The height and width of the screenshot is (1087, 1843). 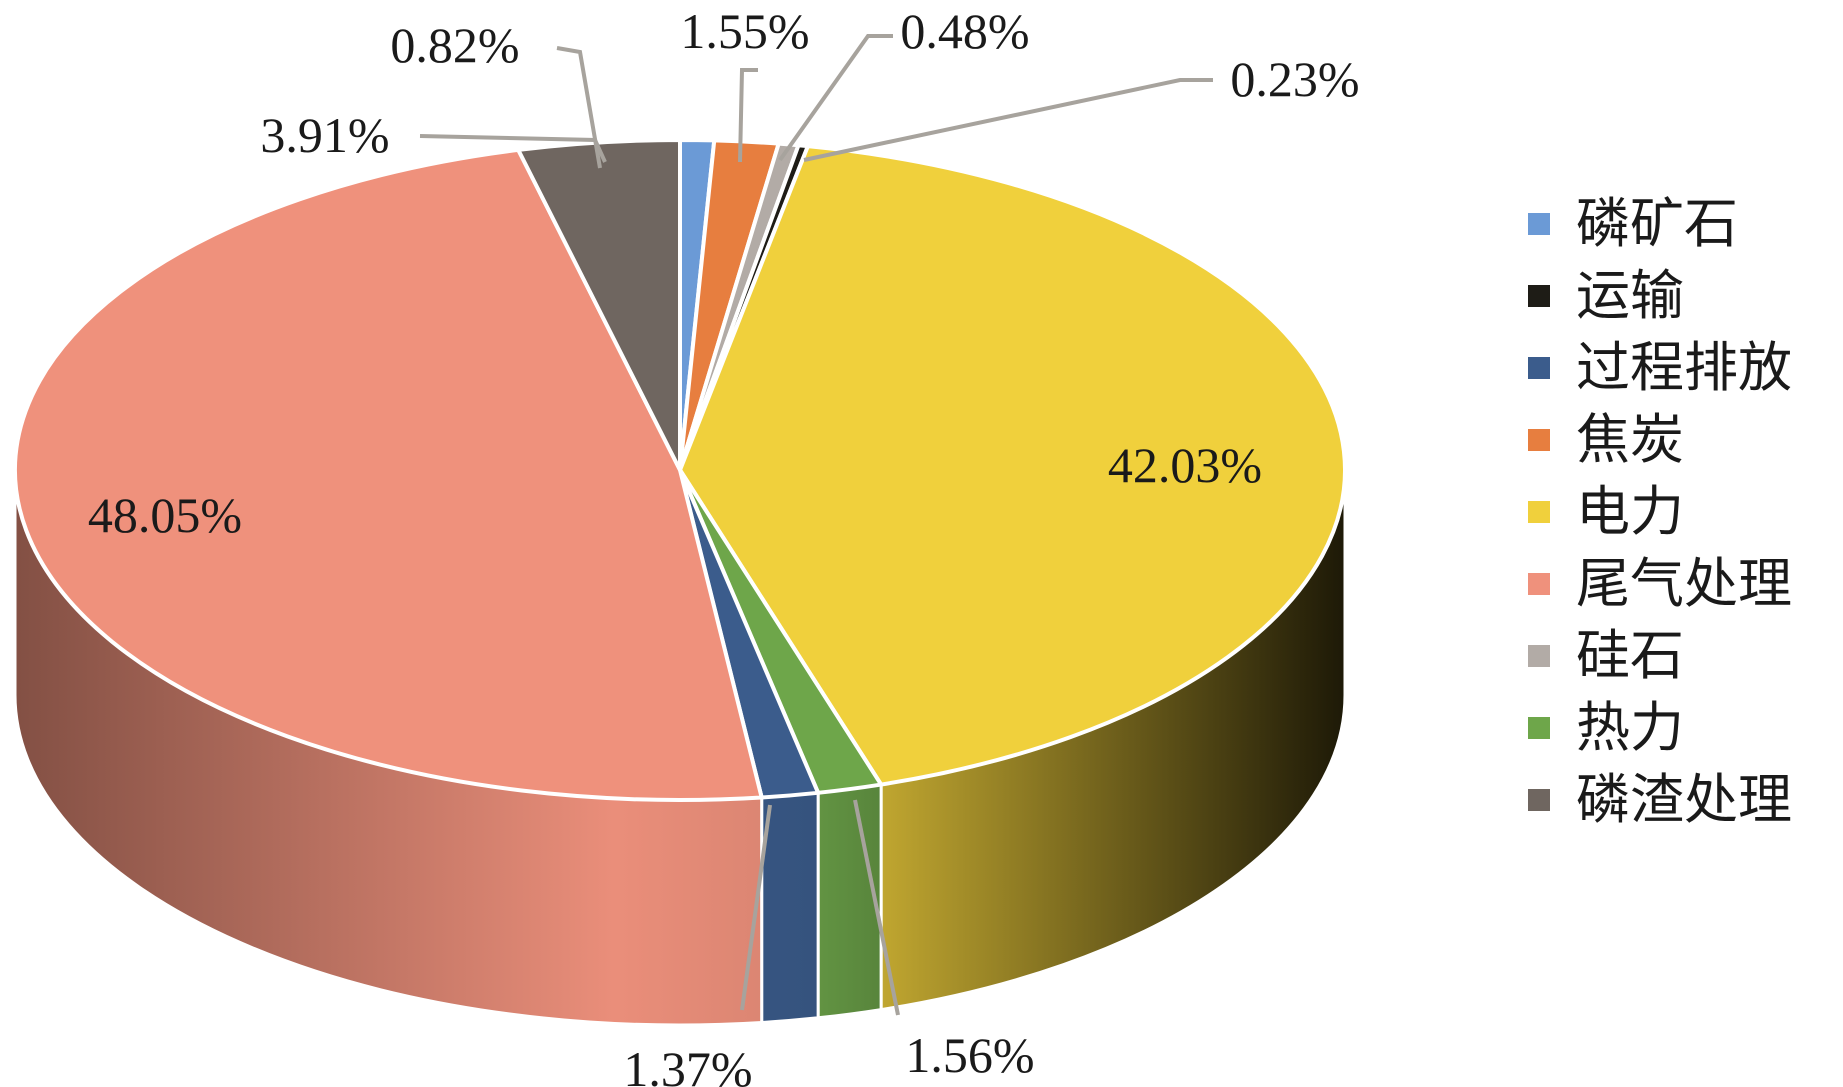 I want to click on legend-label-运输: 运输, so click(x=1630, y=295).